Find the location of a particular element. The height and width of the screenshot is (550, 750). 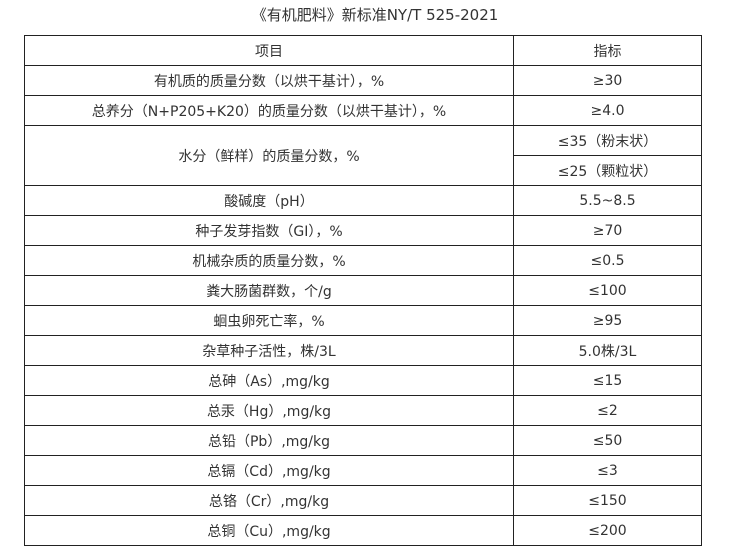

table-row: 杂草种子活性，株/3L 5.0株/3L is located at coordinates (363, 350).